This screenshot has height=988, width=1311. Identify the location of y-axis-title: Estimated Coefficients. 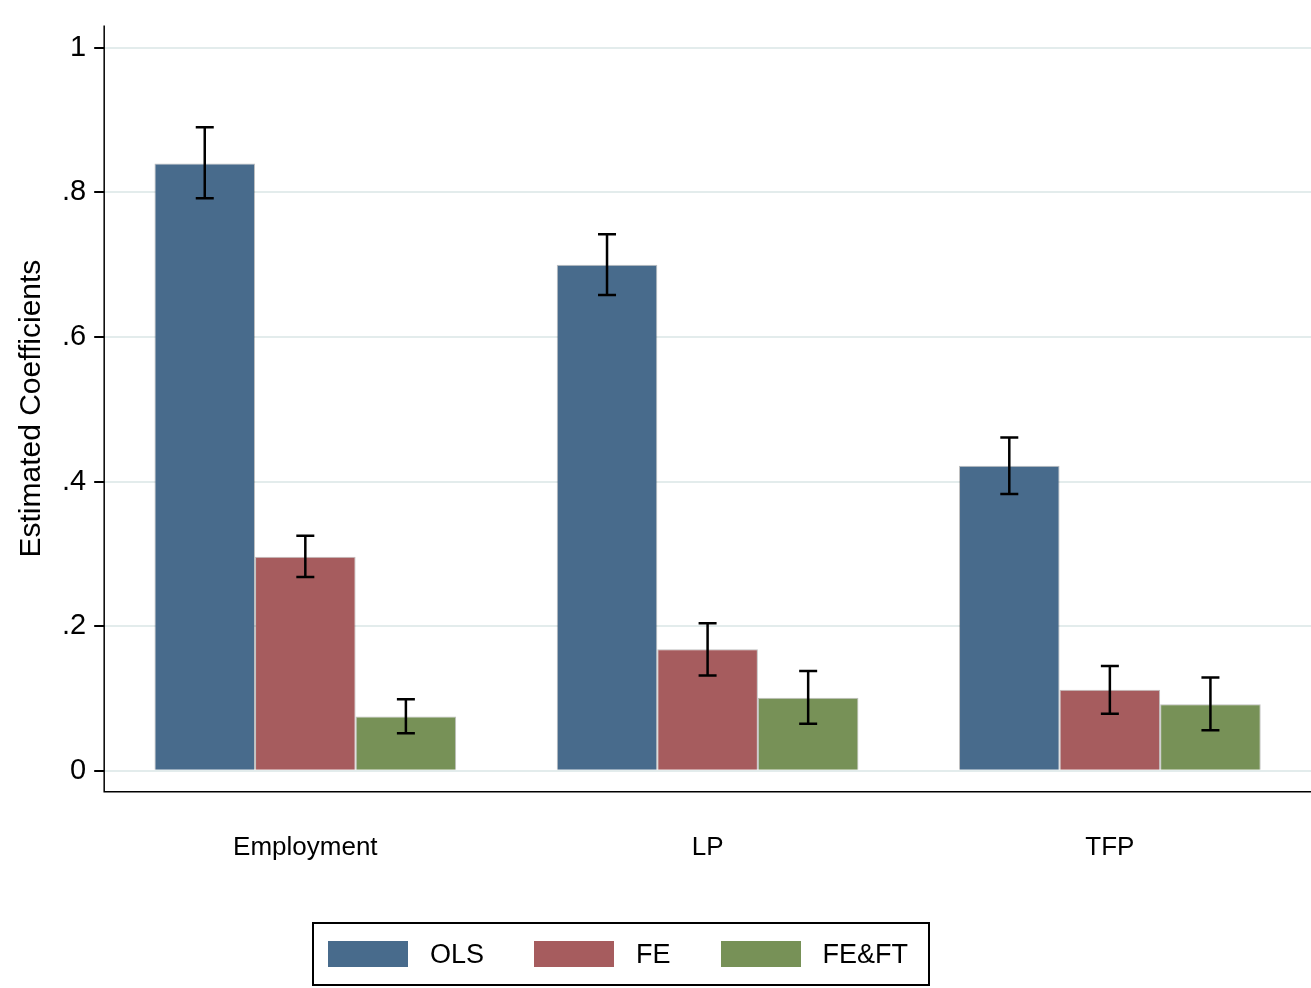
(30, 408).